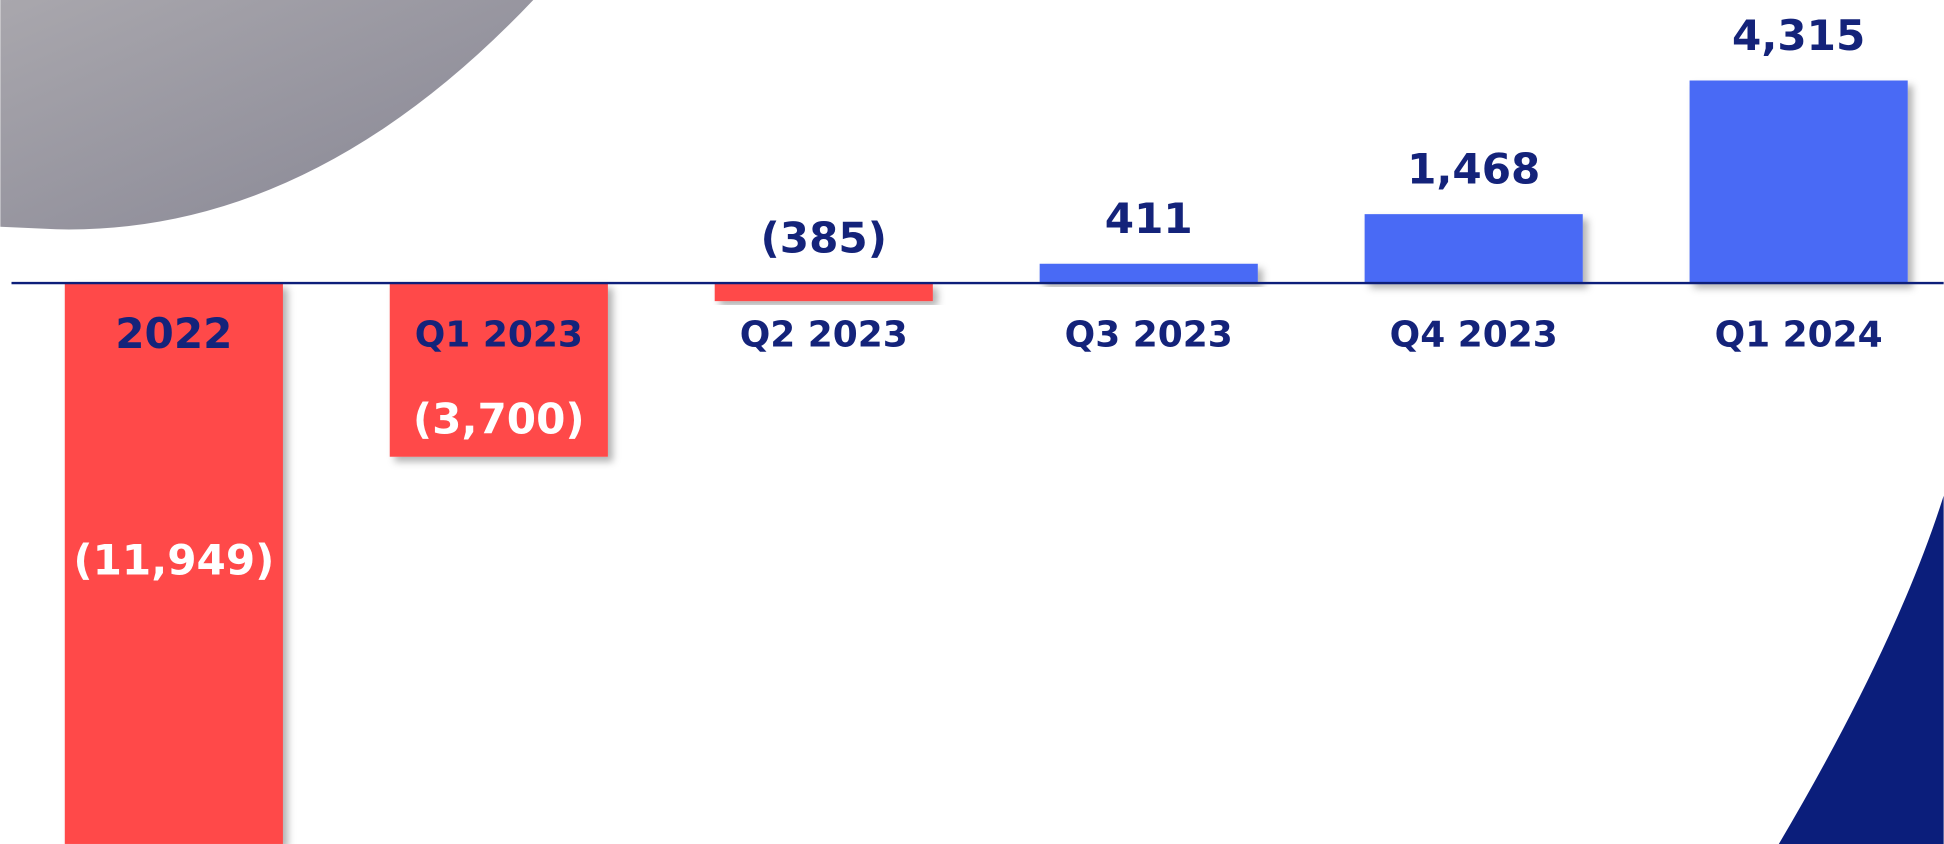 This screenshot has width=1944, height=844. What do you see at coordinates (1149, 334) in the screenshot?
I see `x-tick-label: Q3 2023` at bounding box center [1149, 334].